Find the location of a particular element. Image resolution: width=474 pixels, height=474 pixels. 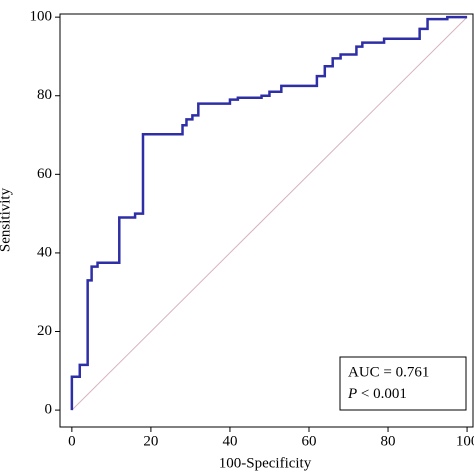

y-tick-label: 60 is located at coordinates (44, 174).